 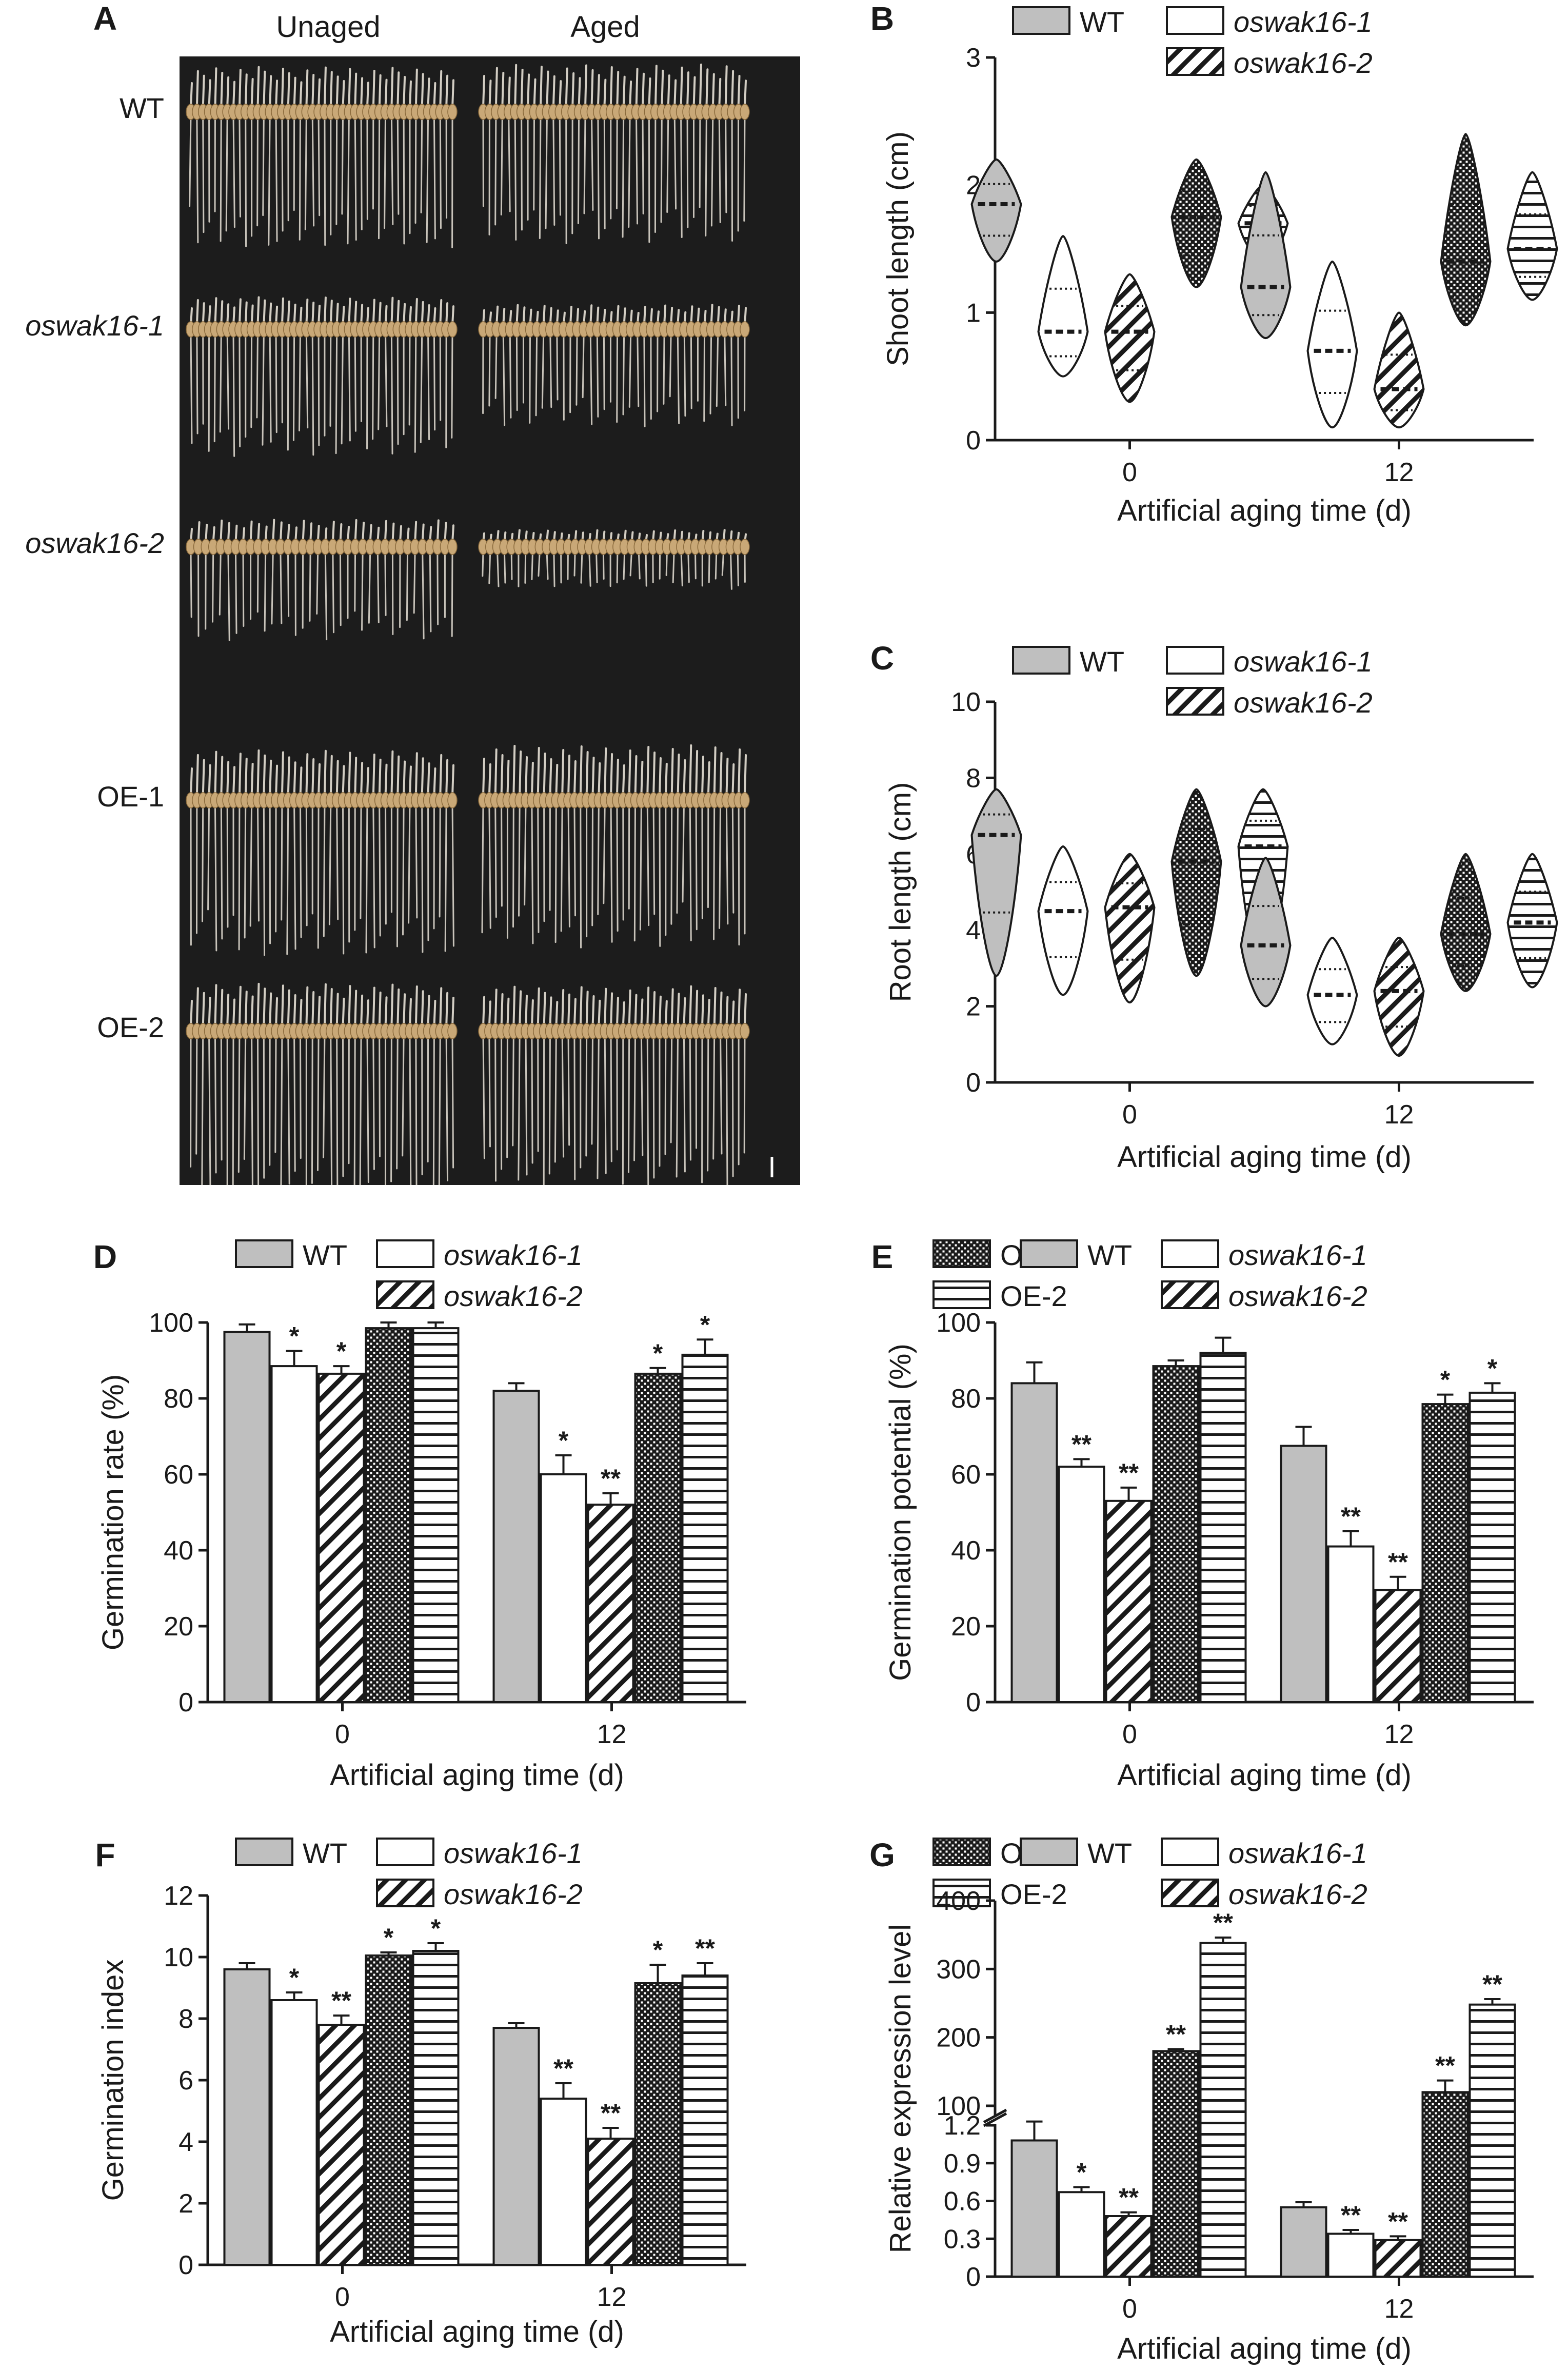 What do you see at coordinates (995, 2119) in the screenshot?
I see `axis-break-mark` at bounding box center [995, 2119].